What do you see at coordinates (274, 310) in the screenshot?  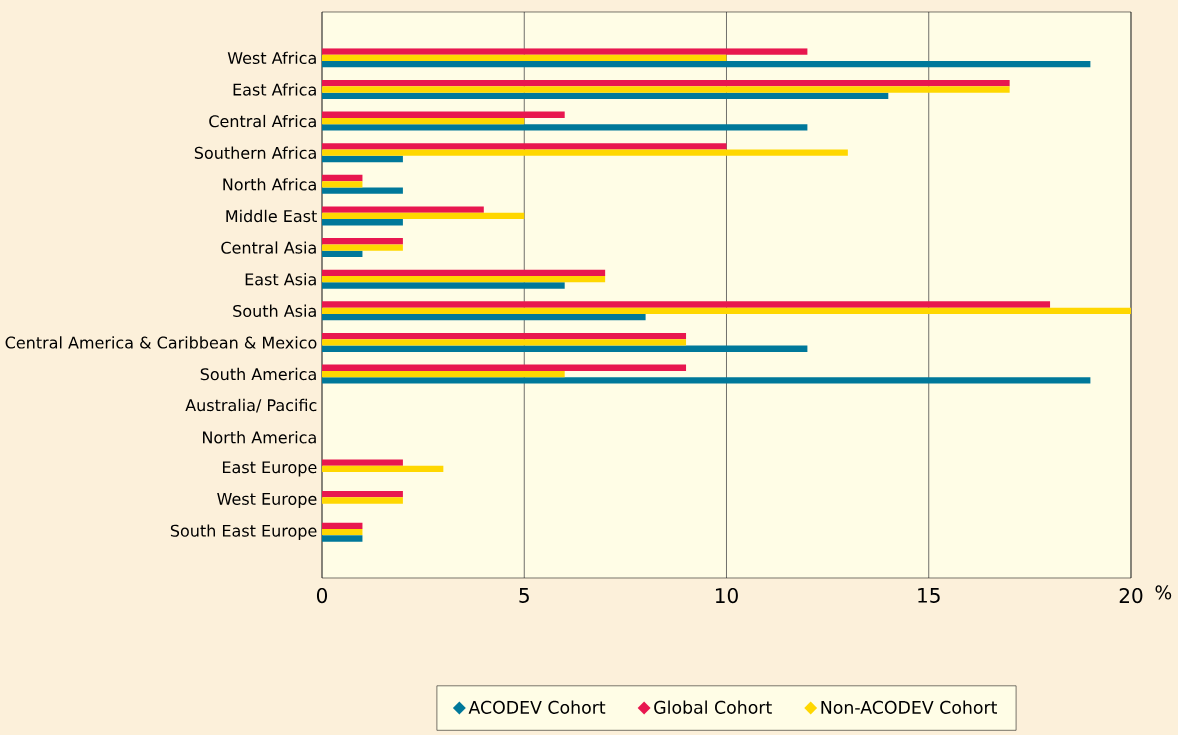 I see `y-tick-label: South Asia` at bounding box center [274, 310].